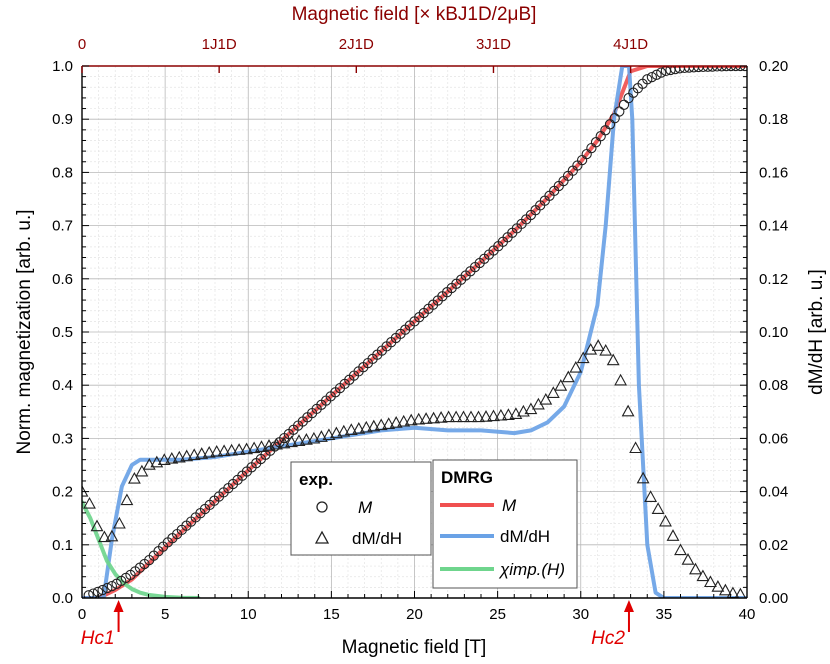 This screenshot has width=830, height=664. Describe the element at coordinates (62, 385) in the screenshot. I see `y-left-tick-label: 0.4` at that location.